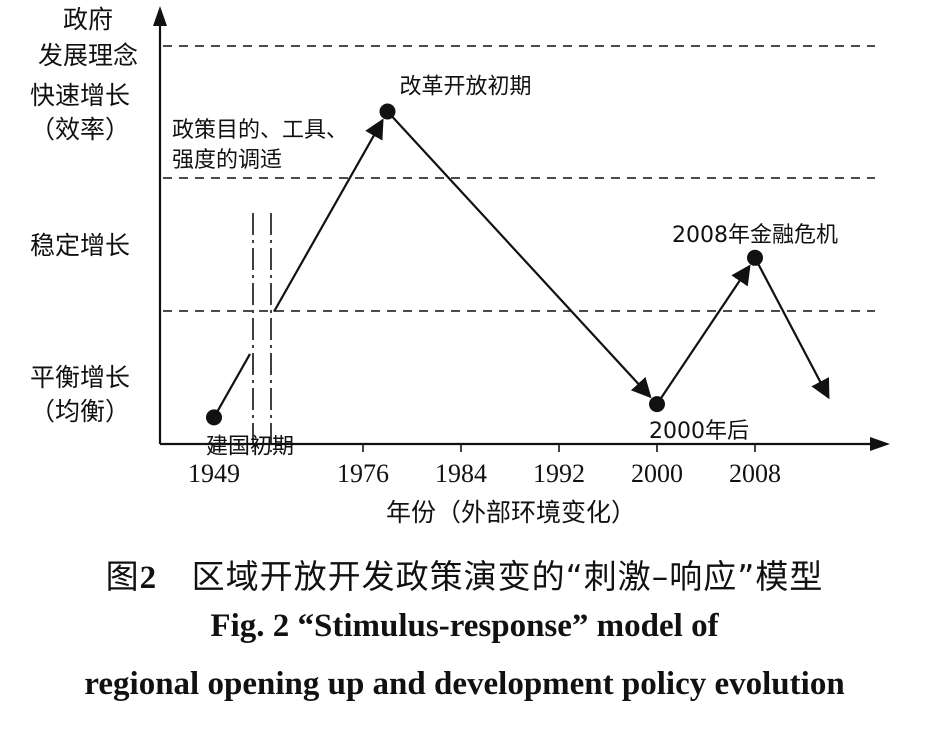  I want to click on x-tick-label-2000: 2000, so click(657, 473).